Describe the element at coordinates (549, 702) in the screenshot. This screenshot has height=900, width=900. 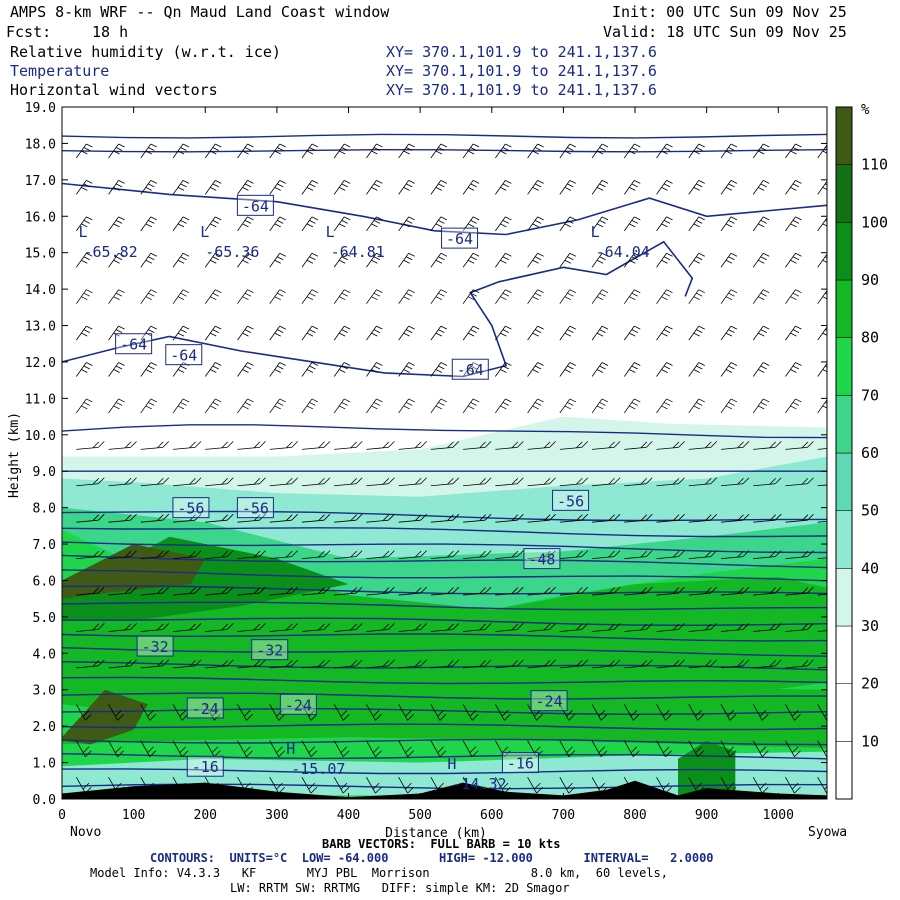
I see `temp-label: -24` at that location.